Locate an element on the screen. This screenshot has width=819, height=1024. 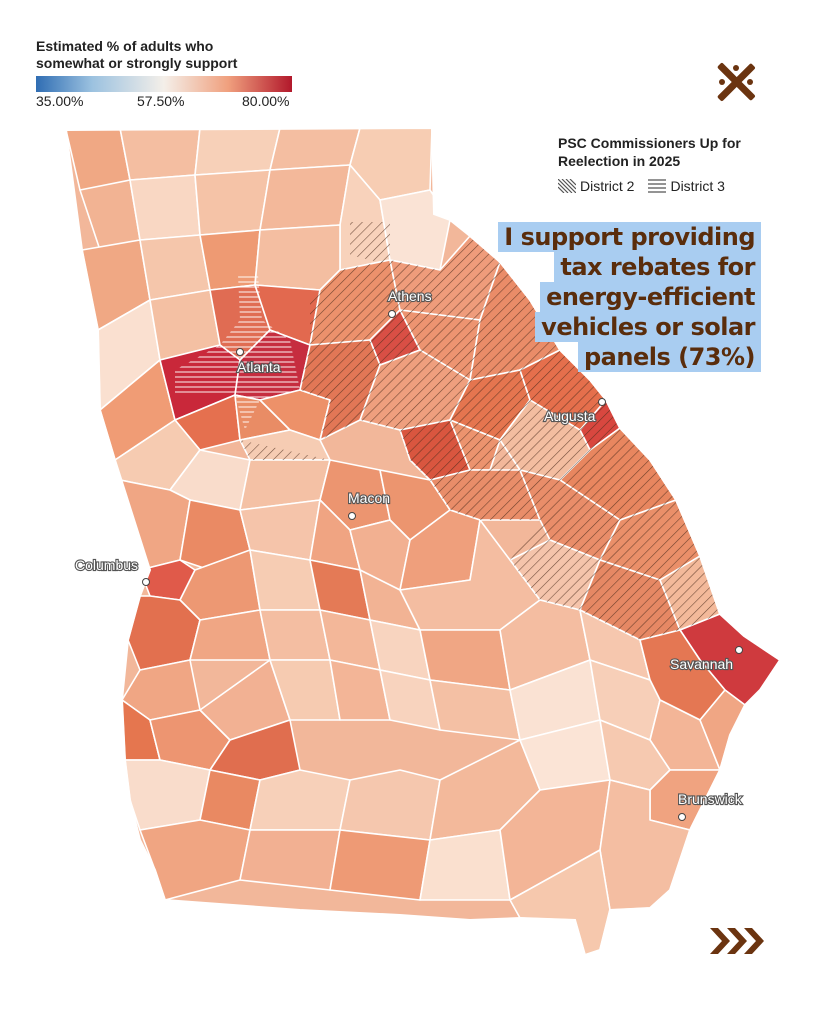
psc-keys: District 2 District 3 is located at coordinates (668, 186).